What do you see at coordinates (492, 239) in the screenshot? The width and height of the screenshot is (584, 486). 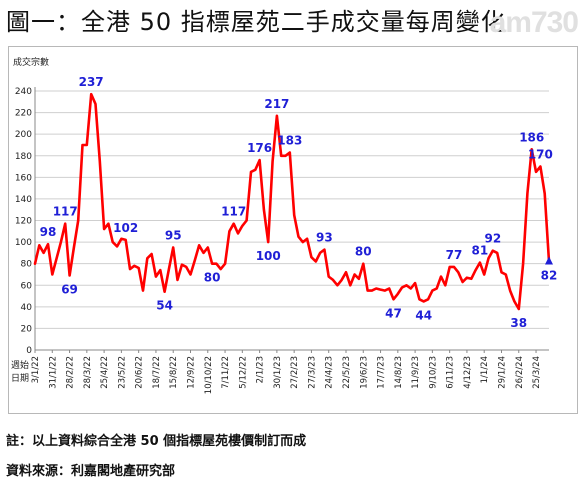 I see `data-label: 92` at bounding box center [492, 239].